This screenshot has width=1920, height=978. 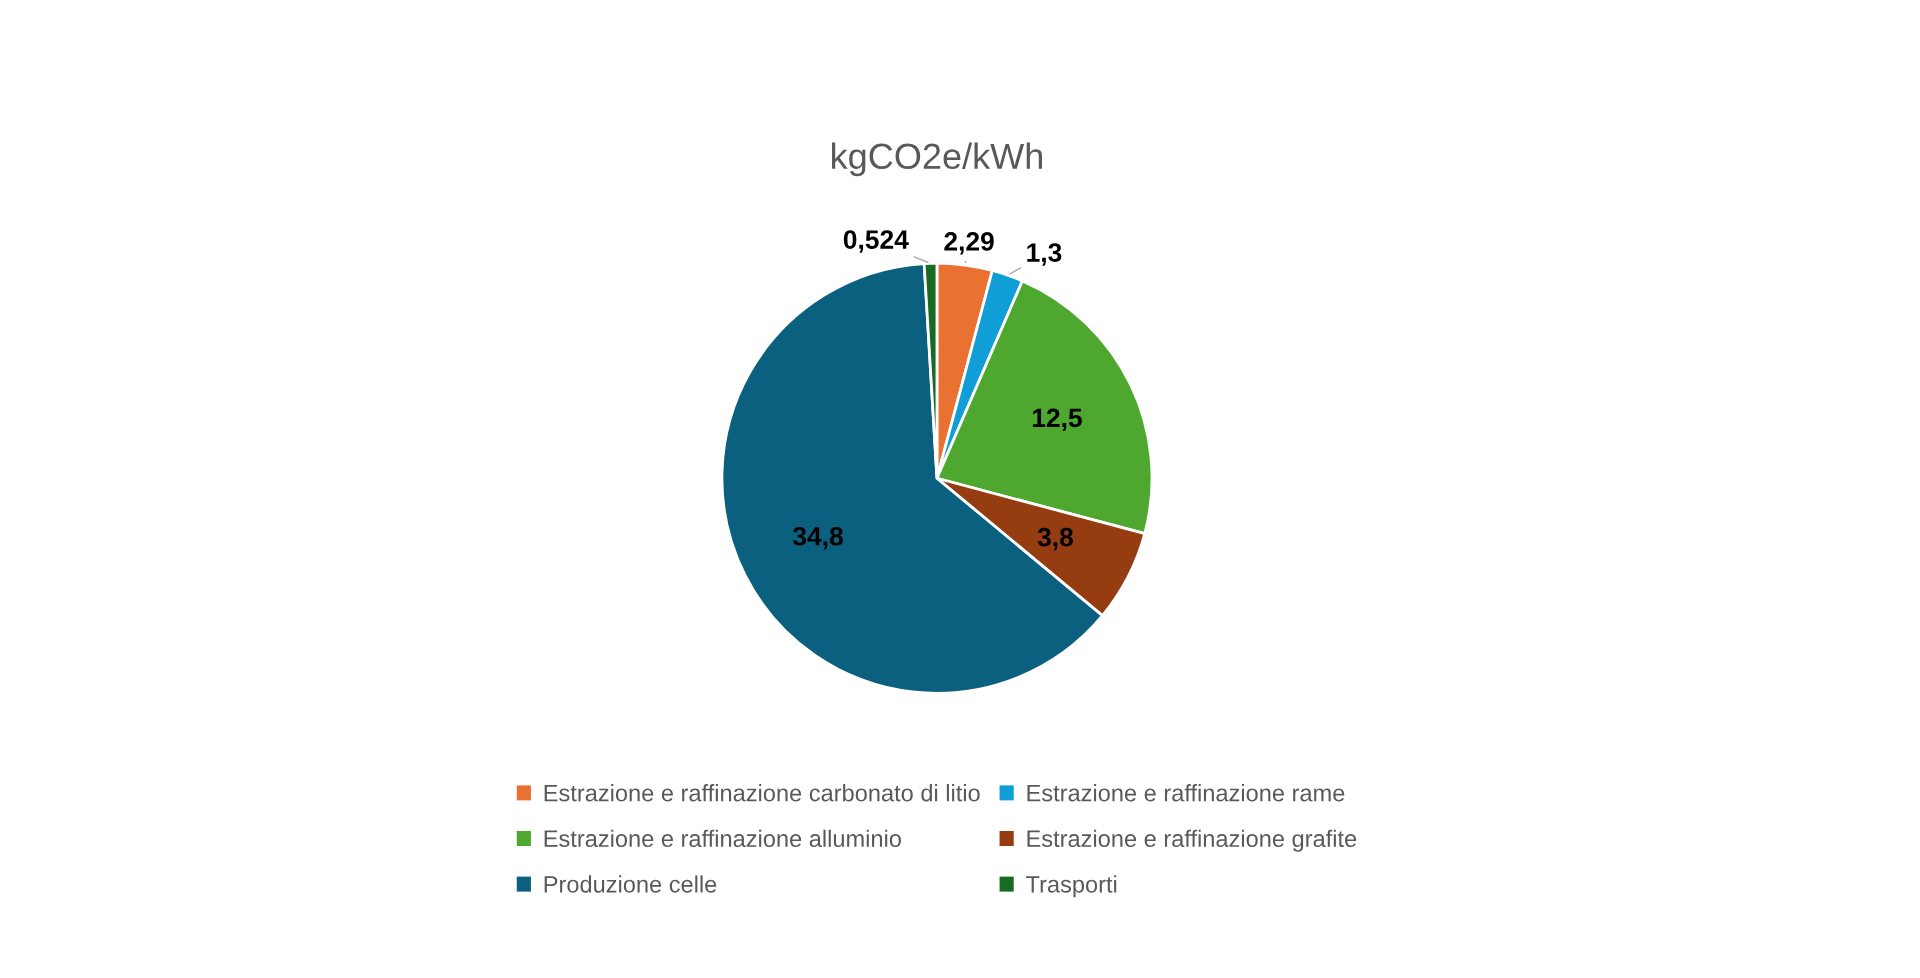 What do you see at coordinates (630, 884) in the screenshot?
I see `legend-label: Produzione celle` at bounding box center [630, 884].